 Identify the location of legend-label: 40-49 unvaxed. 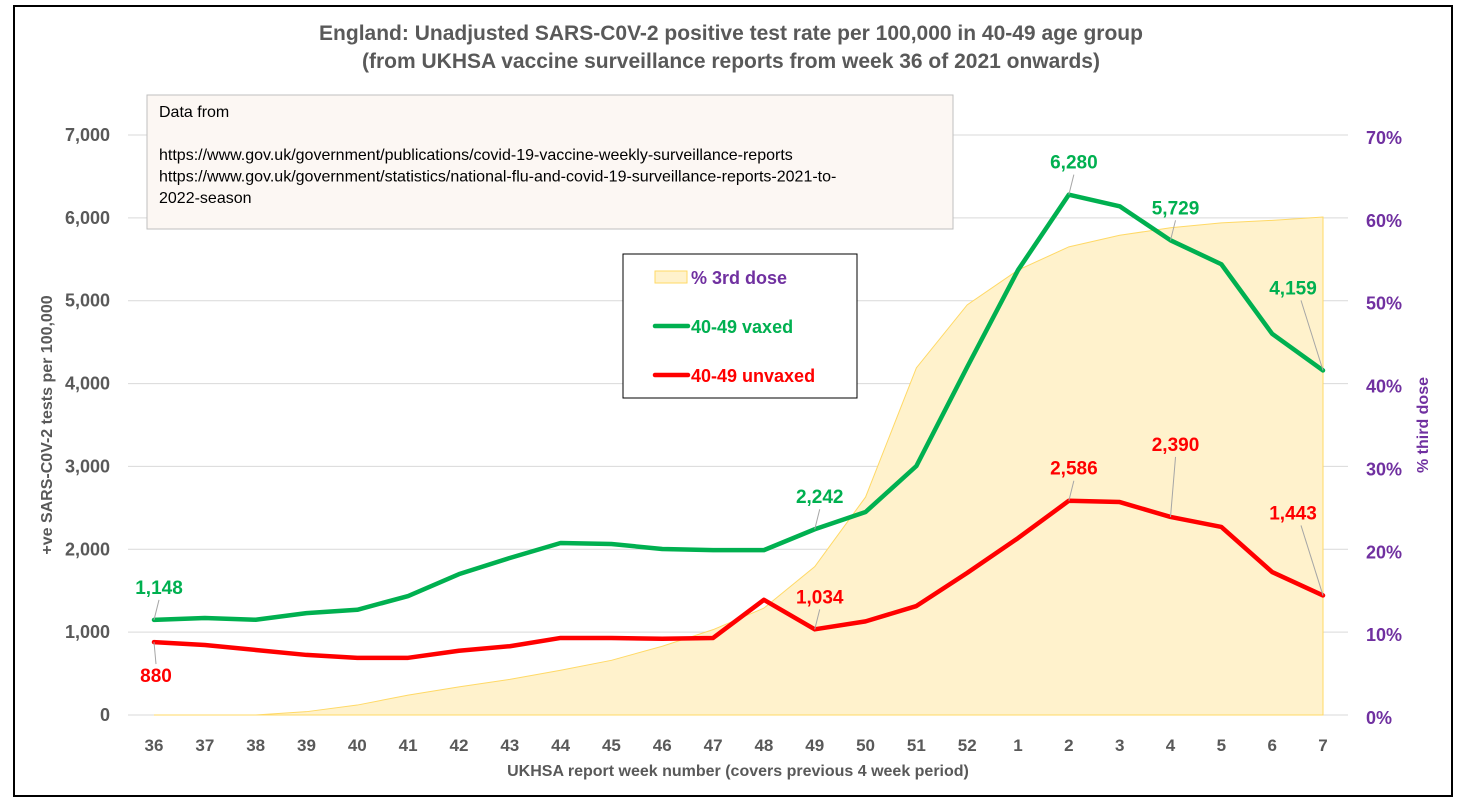
(753, 376).